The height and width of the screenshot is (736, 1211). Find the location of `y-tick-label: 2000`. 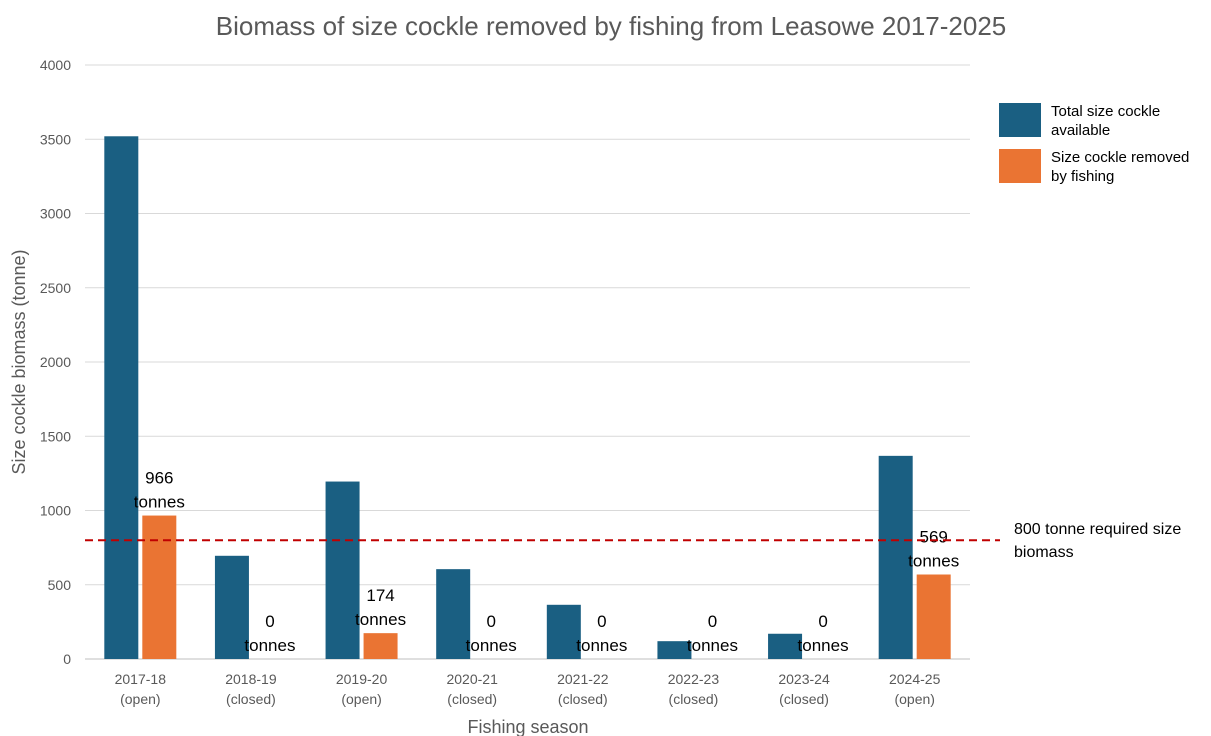

y-tick-label: 2000 is located at coordinates (55, 362).